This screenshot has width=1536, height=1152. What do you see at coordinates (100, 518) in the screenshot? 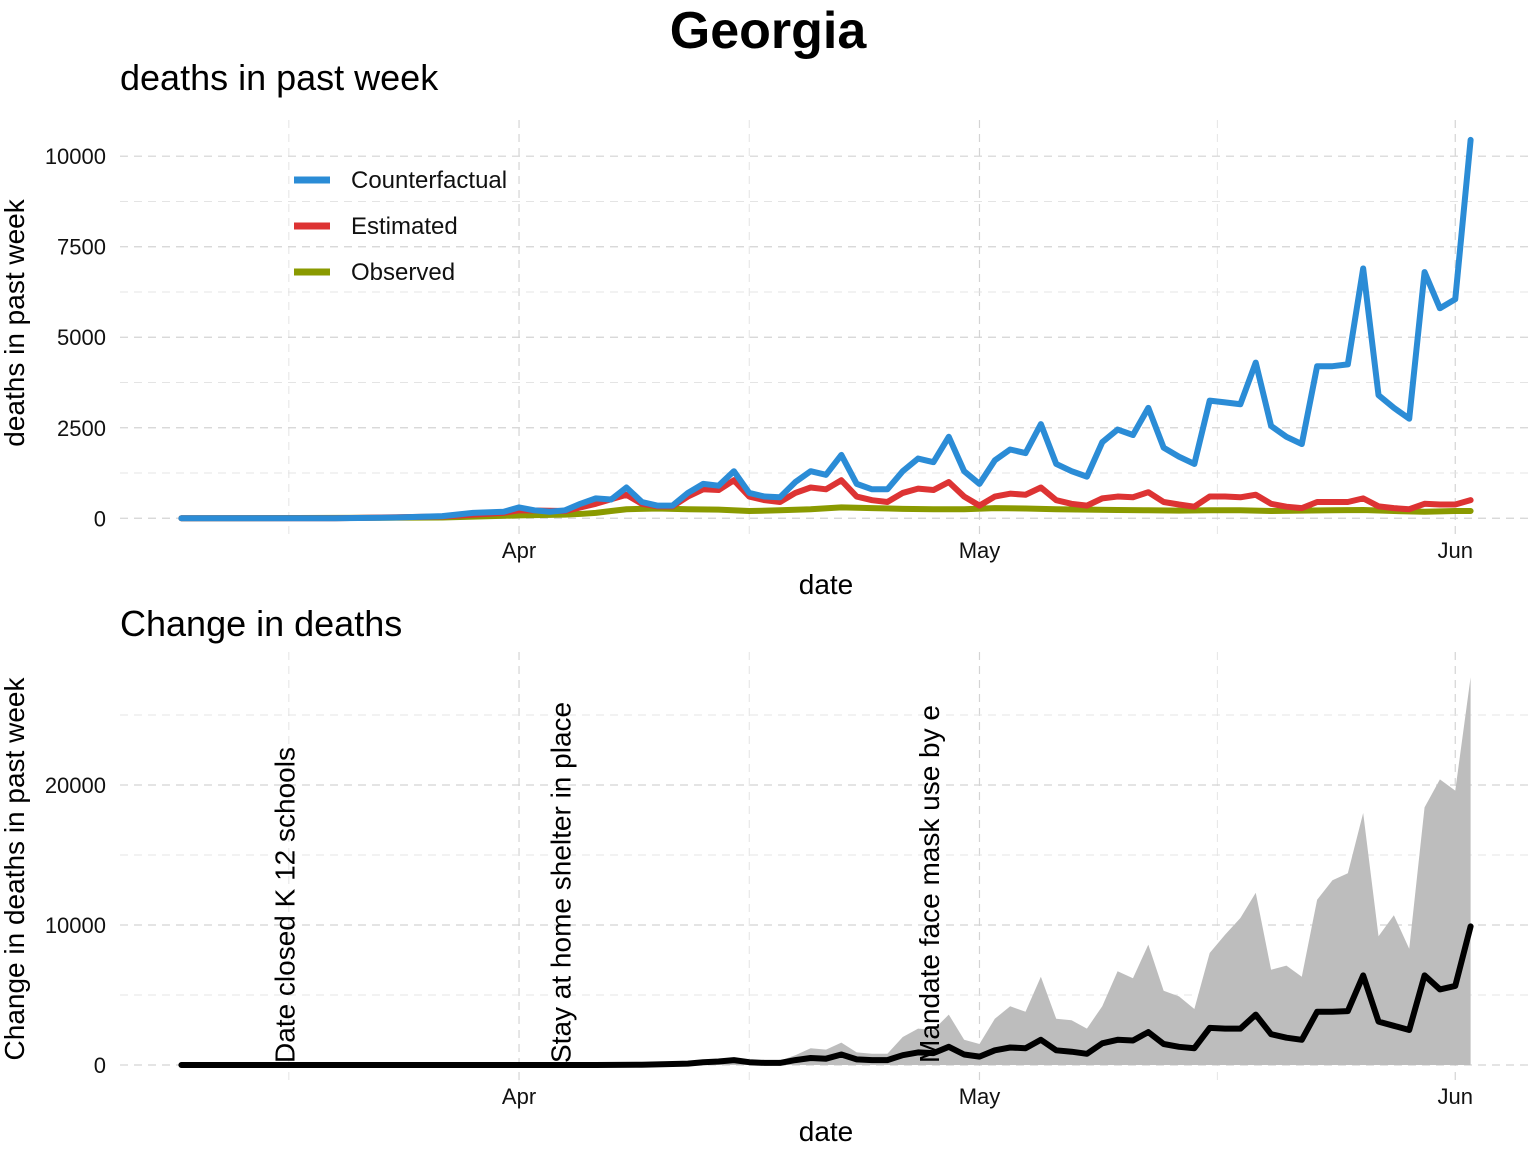
I see `p1-y-tick-label: 0` at bounding box center [100, 518].